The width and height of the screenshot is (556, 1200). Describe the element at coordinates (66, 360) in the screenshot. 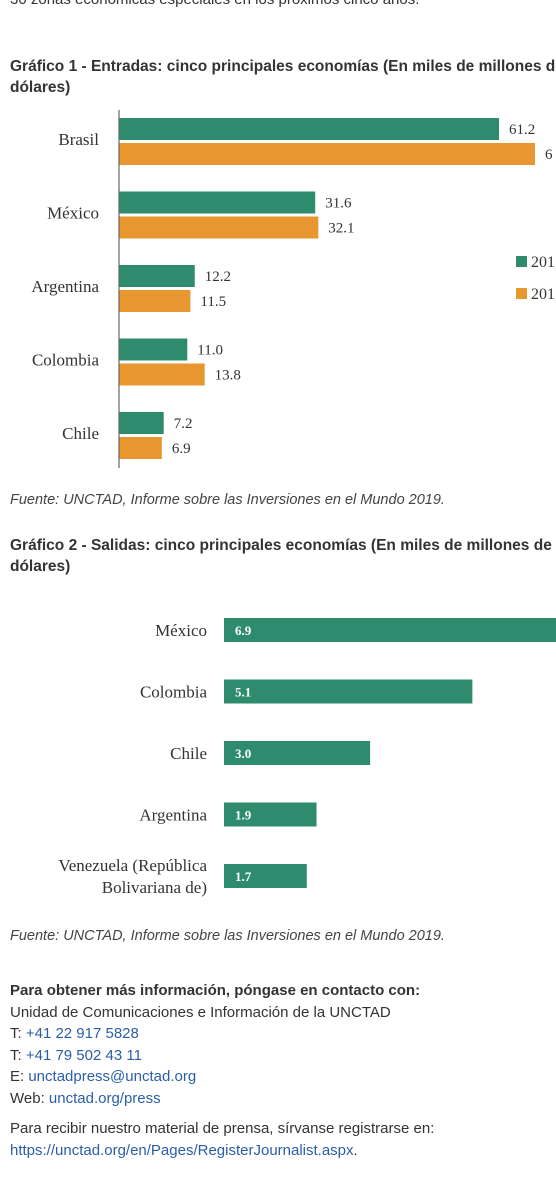

I see `chart1-category-label: Colombia` at that location.